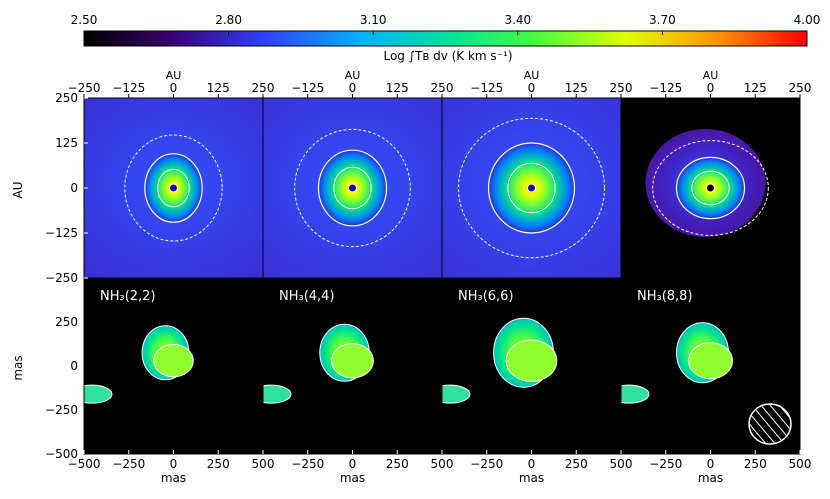  What do you see at coordinates (307, 296) in the screenshot?
I see `panel-label: NH₃(4,4)` at bounding box center [307, 296].